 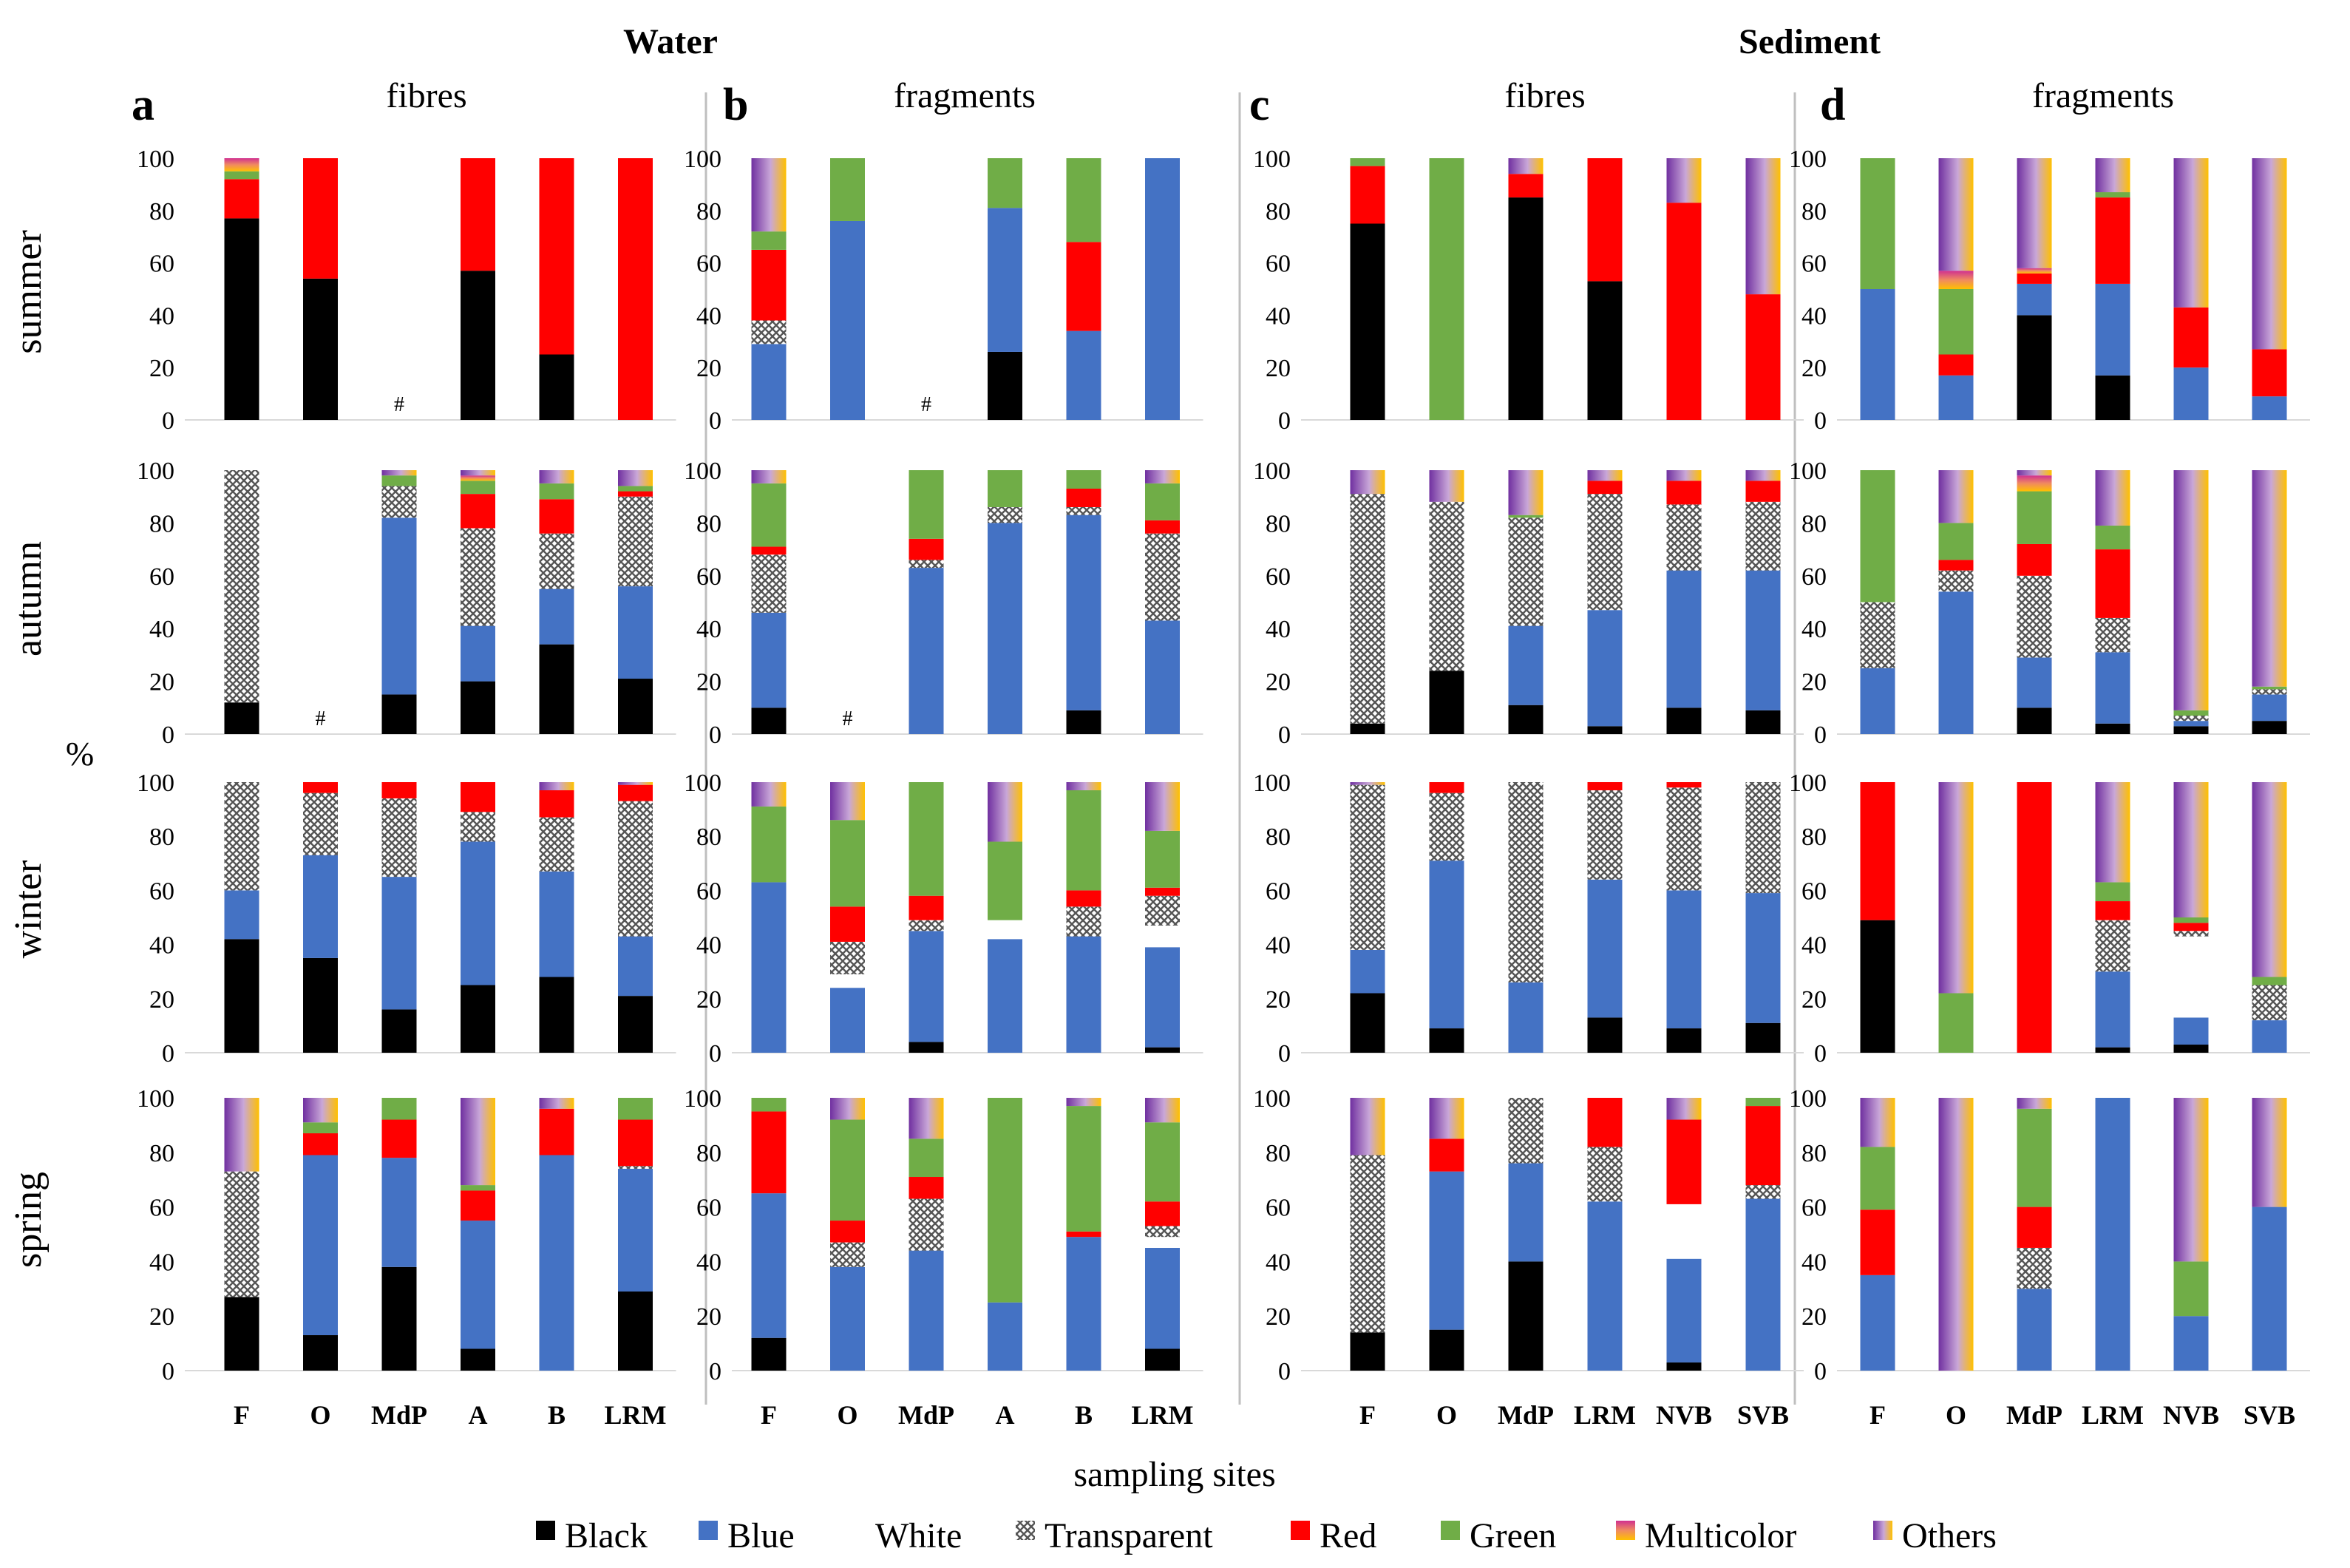 What do you see at coordinates (320, 1245) in the screenshot?
I see `bar-segment-a-spring-o-blue` at bounding box center [320, 1245].